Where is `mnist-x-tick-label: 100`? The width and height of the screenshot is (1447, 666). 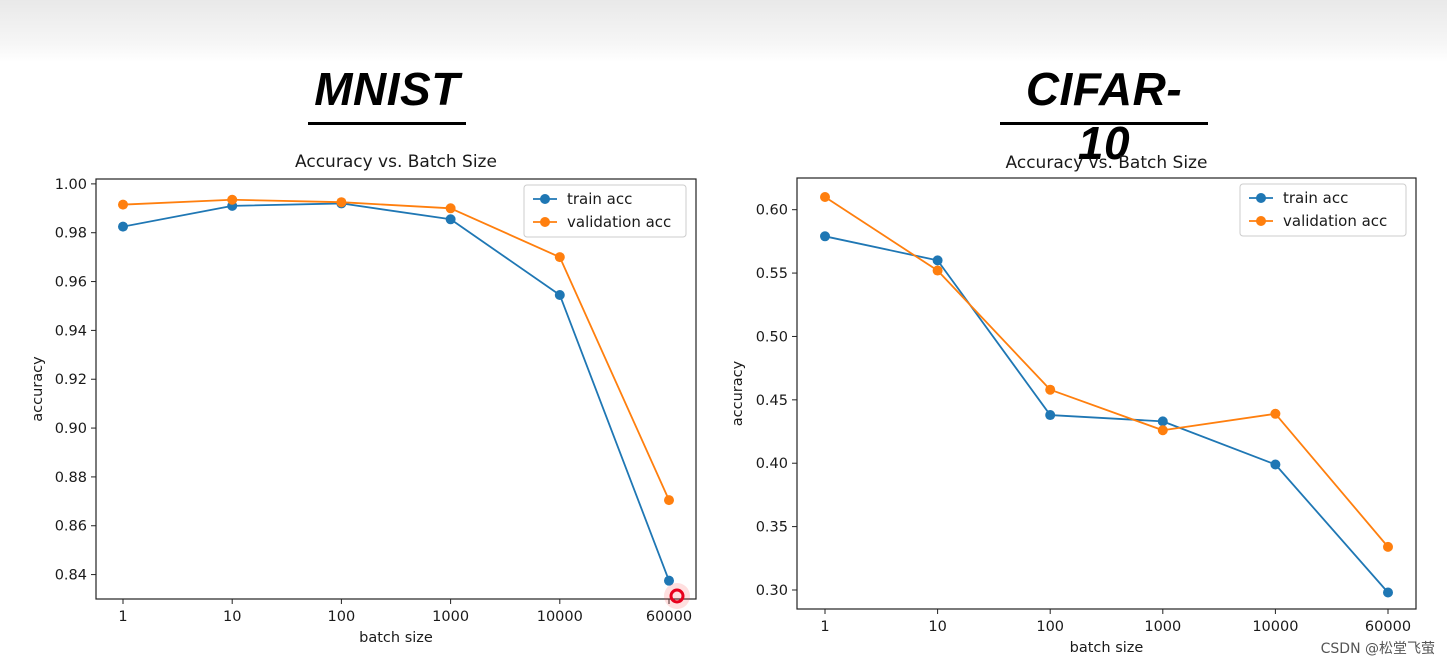 mnist-x-tick-label: 100 is located at coordinates (342, 617).